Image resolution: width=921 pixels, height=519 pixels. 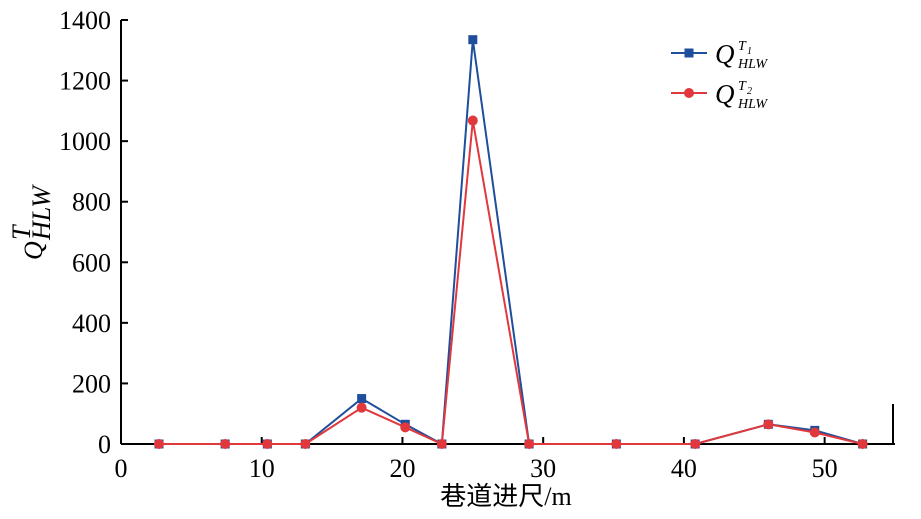 What do you see at coordinates (262, 468) in the screenshot?
I see `x-tick-label: 10` at bounding box center [262, 468].